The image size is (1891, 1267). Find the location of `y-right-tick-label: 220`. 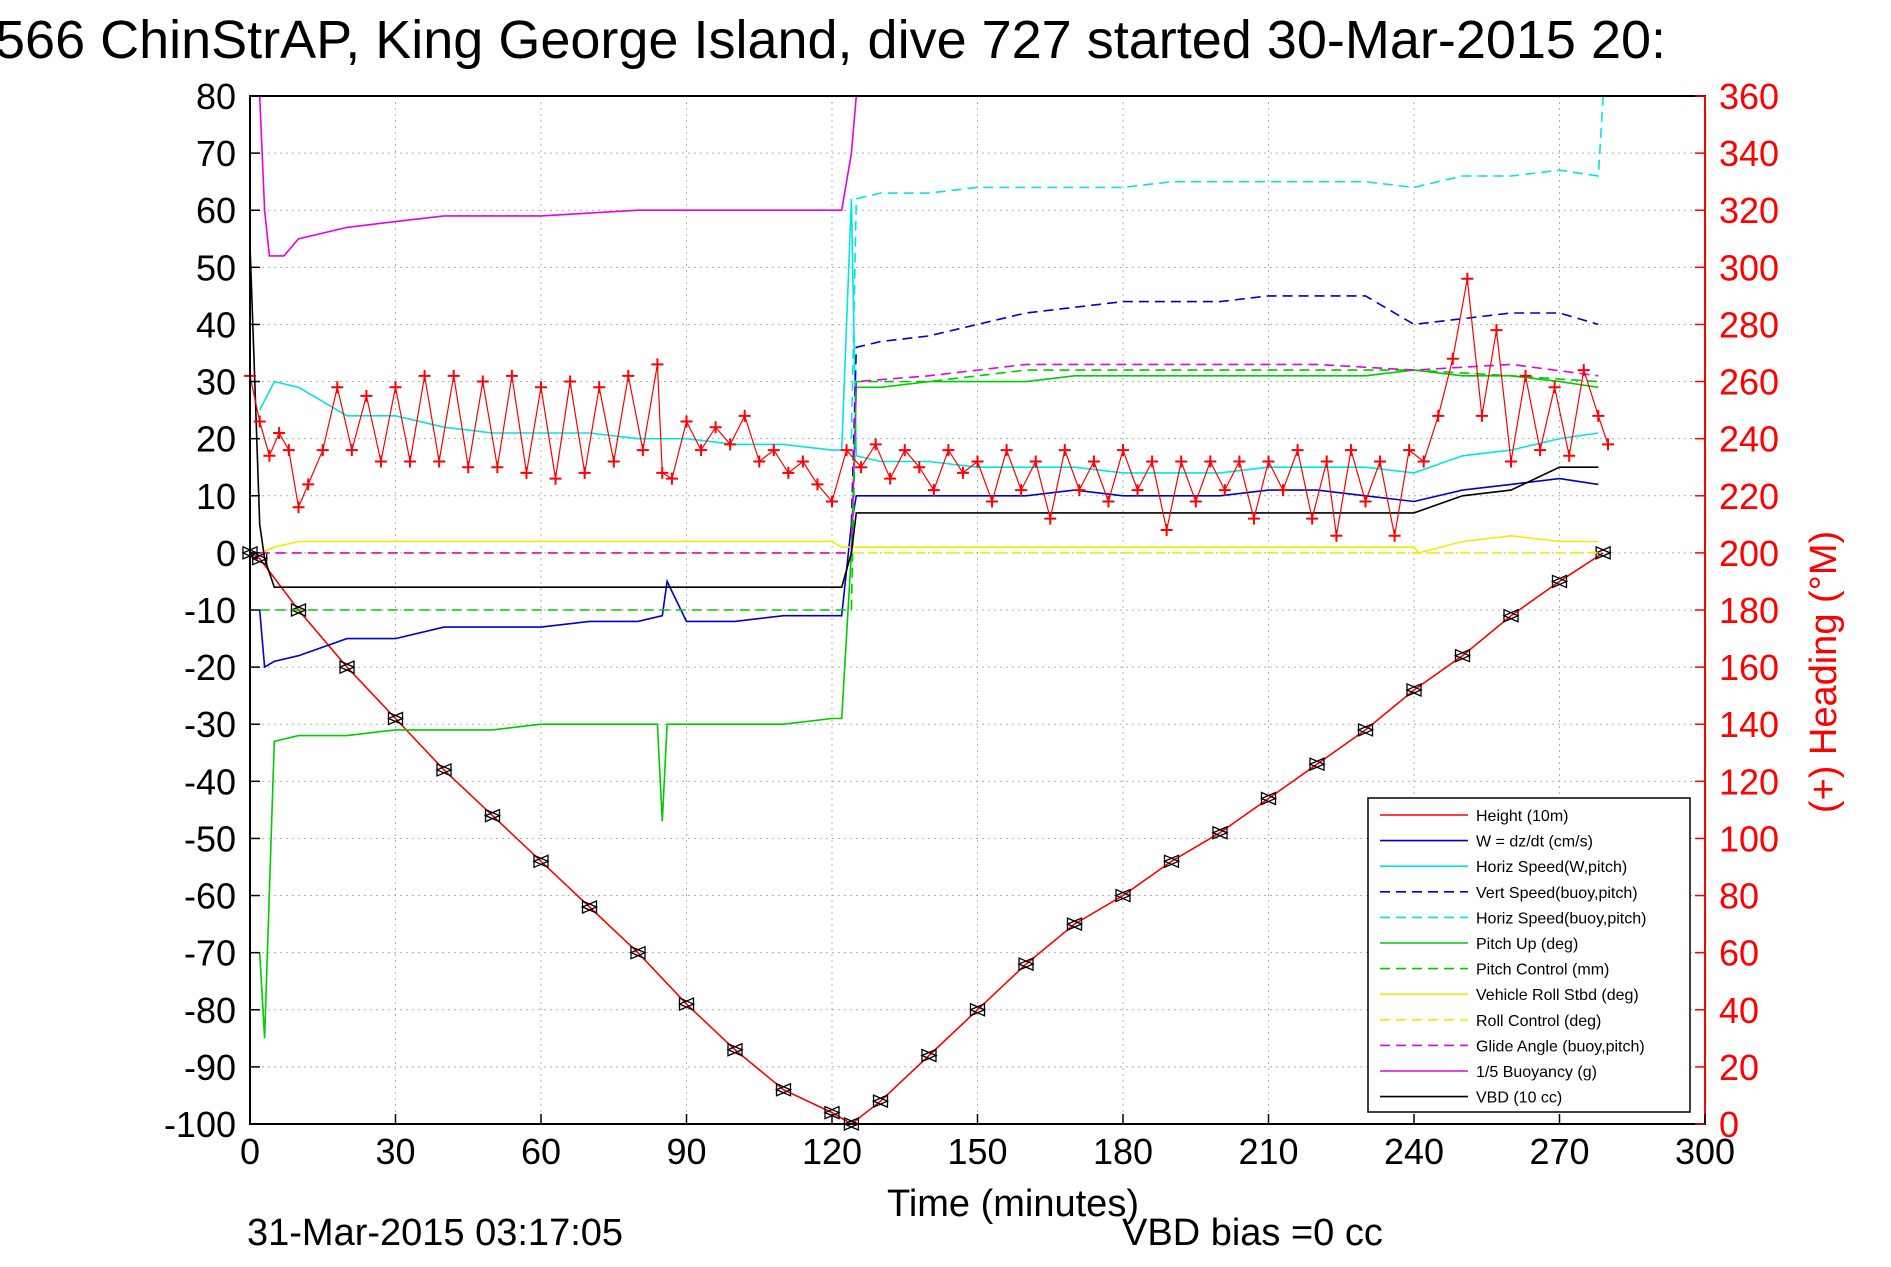

y-right-tick-label: 220 is located at coordinates (1749, 496).